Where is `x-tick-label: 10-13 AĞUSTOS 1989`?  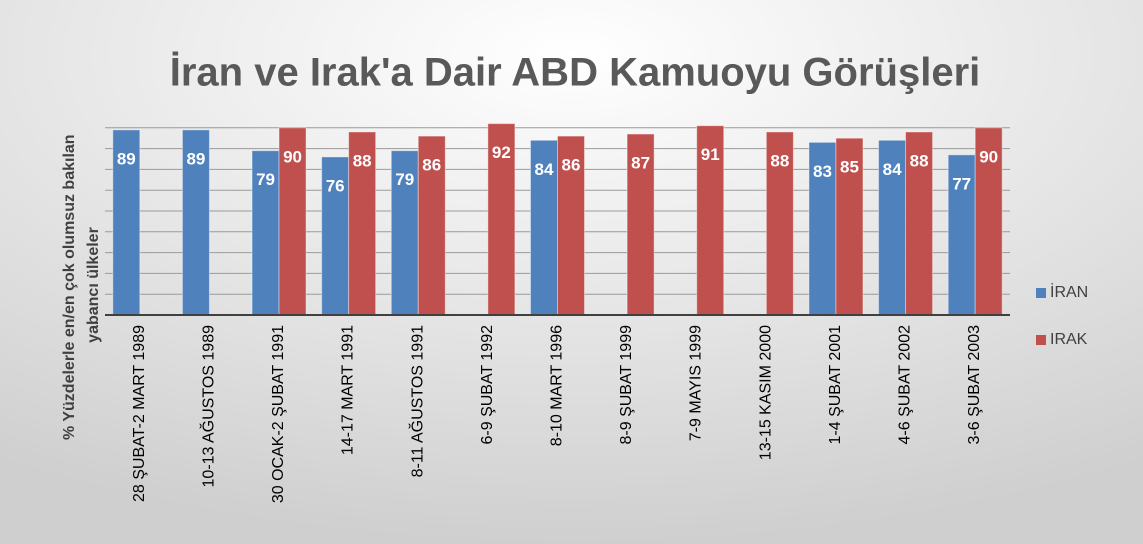
x-tick-label: 10-13 AĞUSTOS 1989 is located at coordinates (208, 406).